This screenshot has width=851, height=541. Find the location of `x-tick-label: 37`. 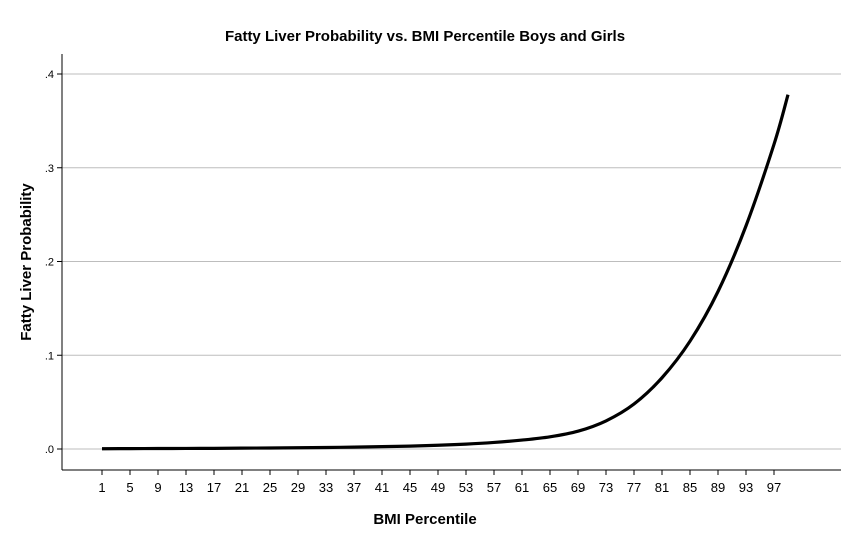

x-tick-label: 37 is located at coordinates (354, 487).